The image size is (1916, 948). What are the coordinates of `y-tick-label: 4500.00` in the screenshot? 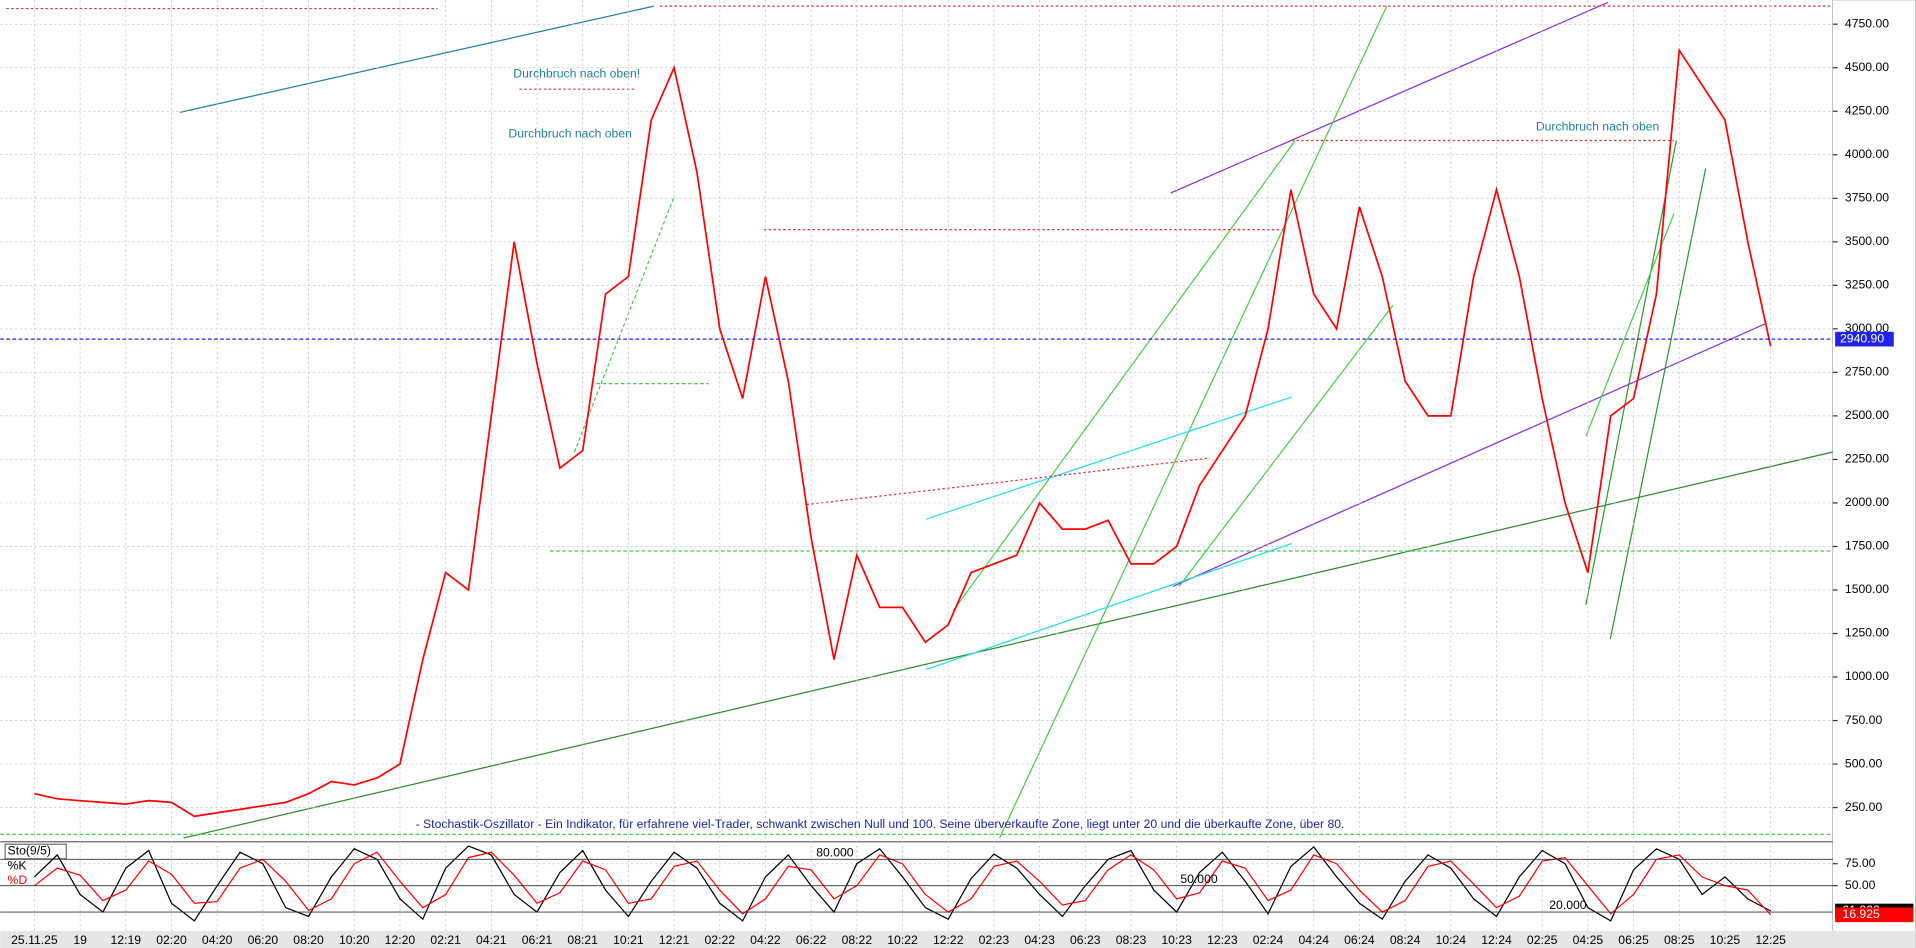 It's located at (1867, 67).